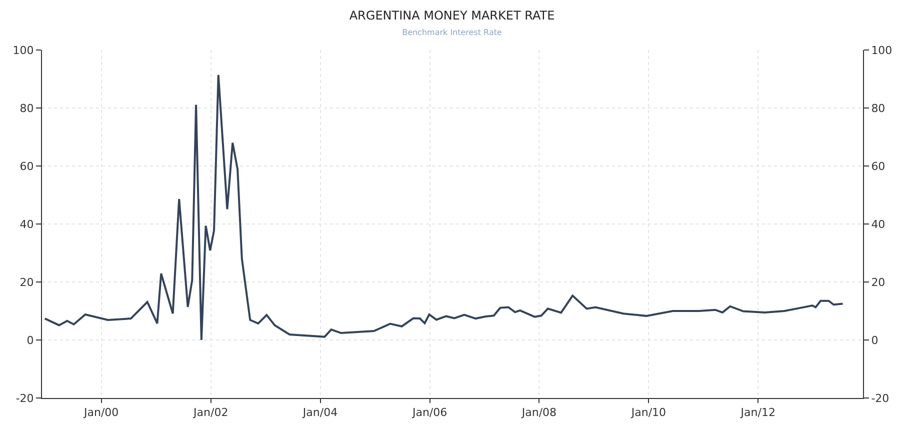 The width and height of the screenshot is (904, 431). I want to click on chart-subtitle: Benchmark Interest Rate, so click(452, 32).